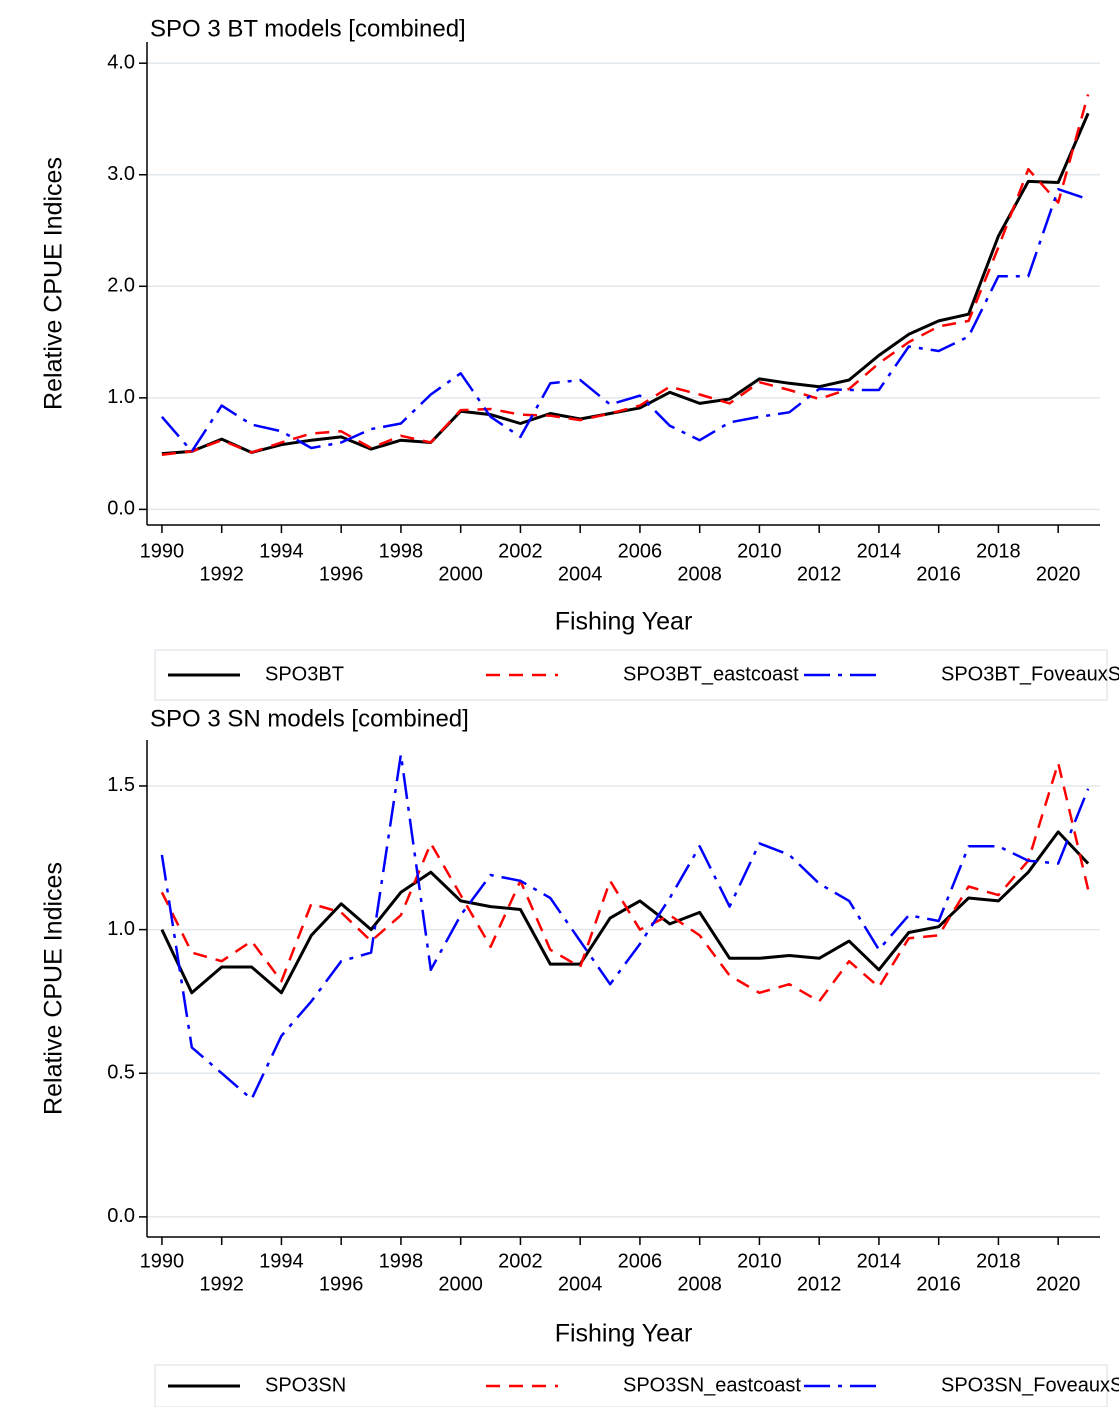 The height and width of the screenshot is (1407, 1119). What do you see at coordinates (1030, 1385) in the screenshot?
I see `legend-label: SPO3SN_FoveauxSt` at bounding box center [1030, 1385].